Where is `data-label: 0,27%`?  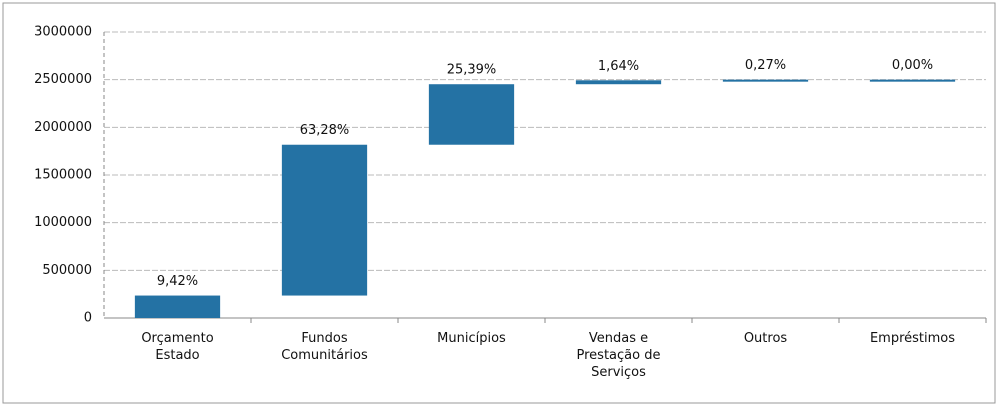 data-label: 0,27% is located at coordinates (765, 65).